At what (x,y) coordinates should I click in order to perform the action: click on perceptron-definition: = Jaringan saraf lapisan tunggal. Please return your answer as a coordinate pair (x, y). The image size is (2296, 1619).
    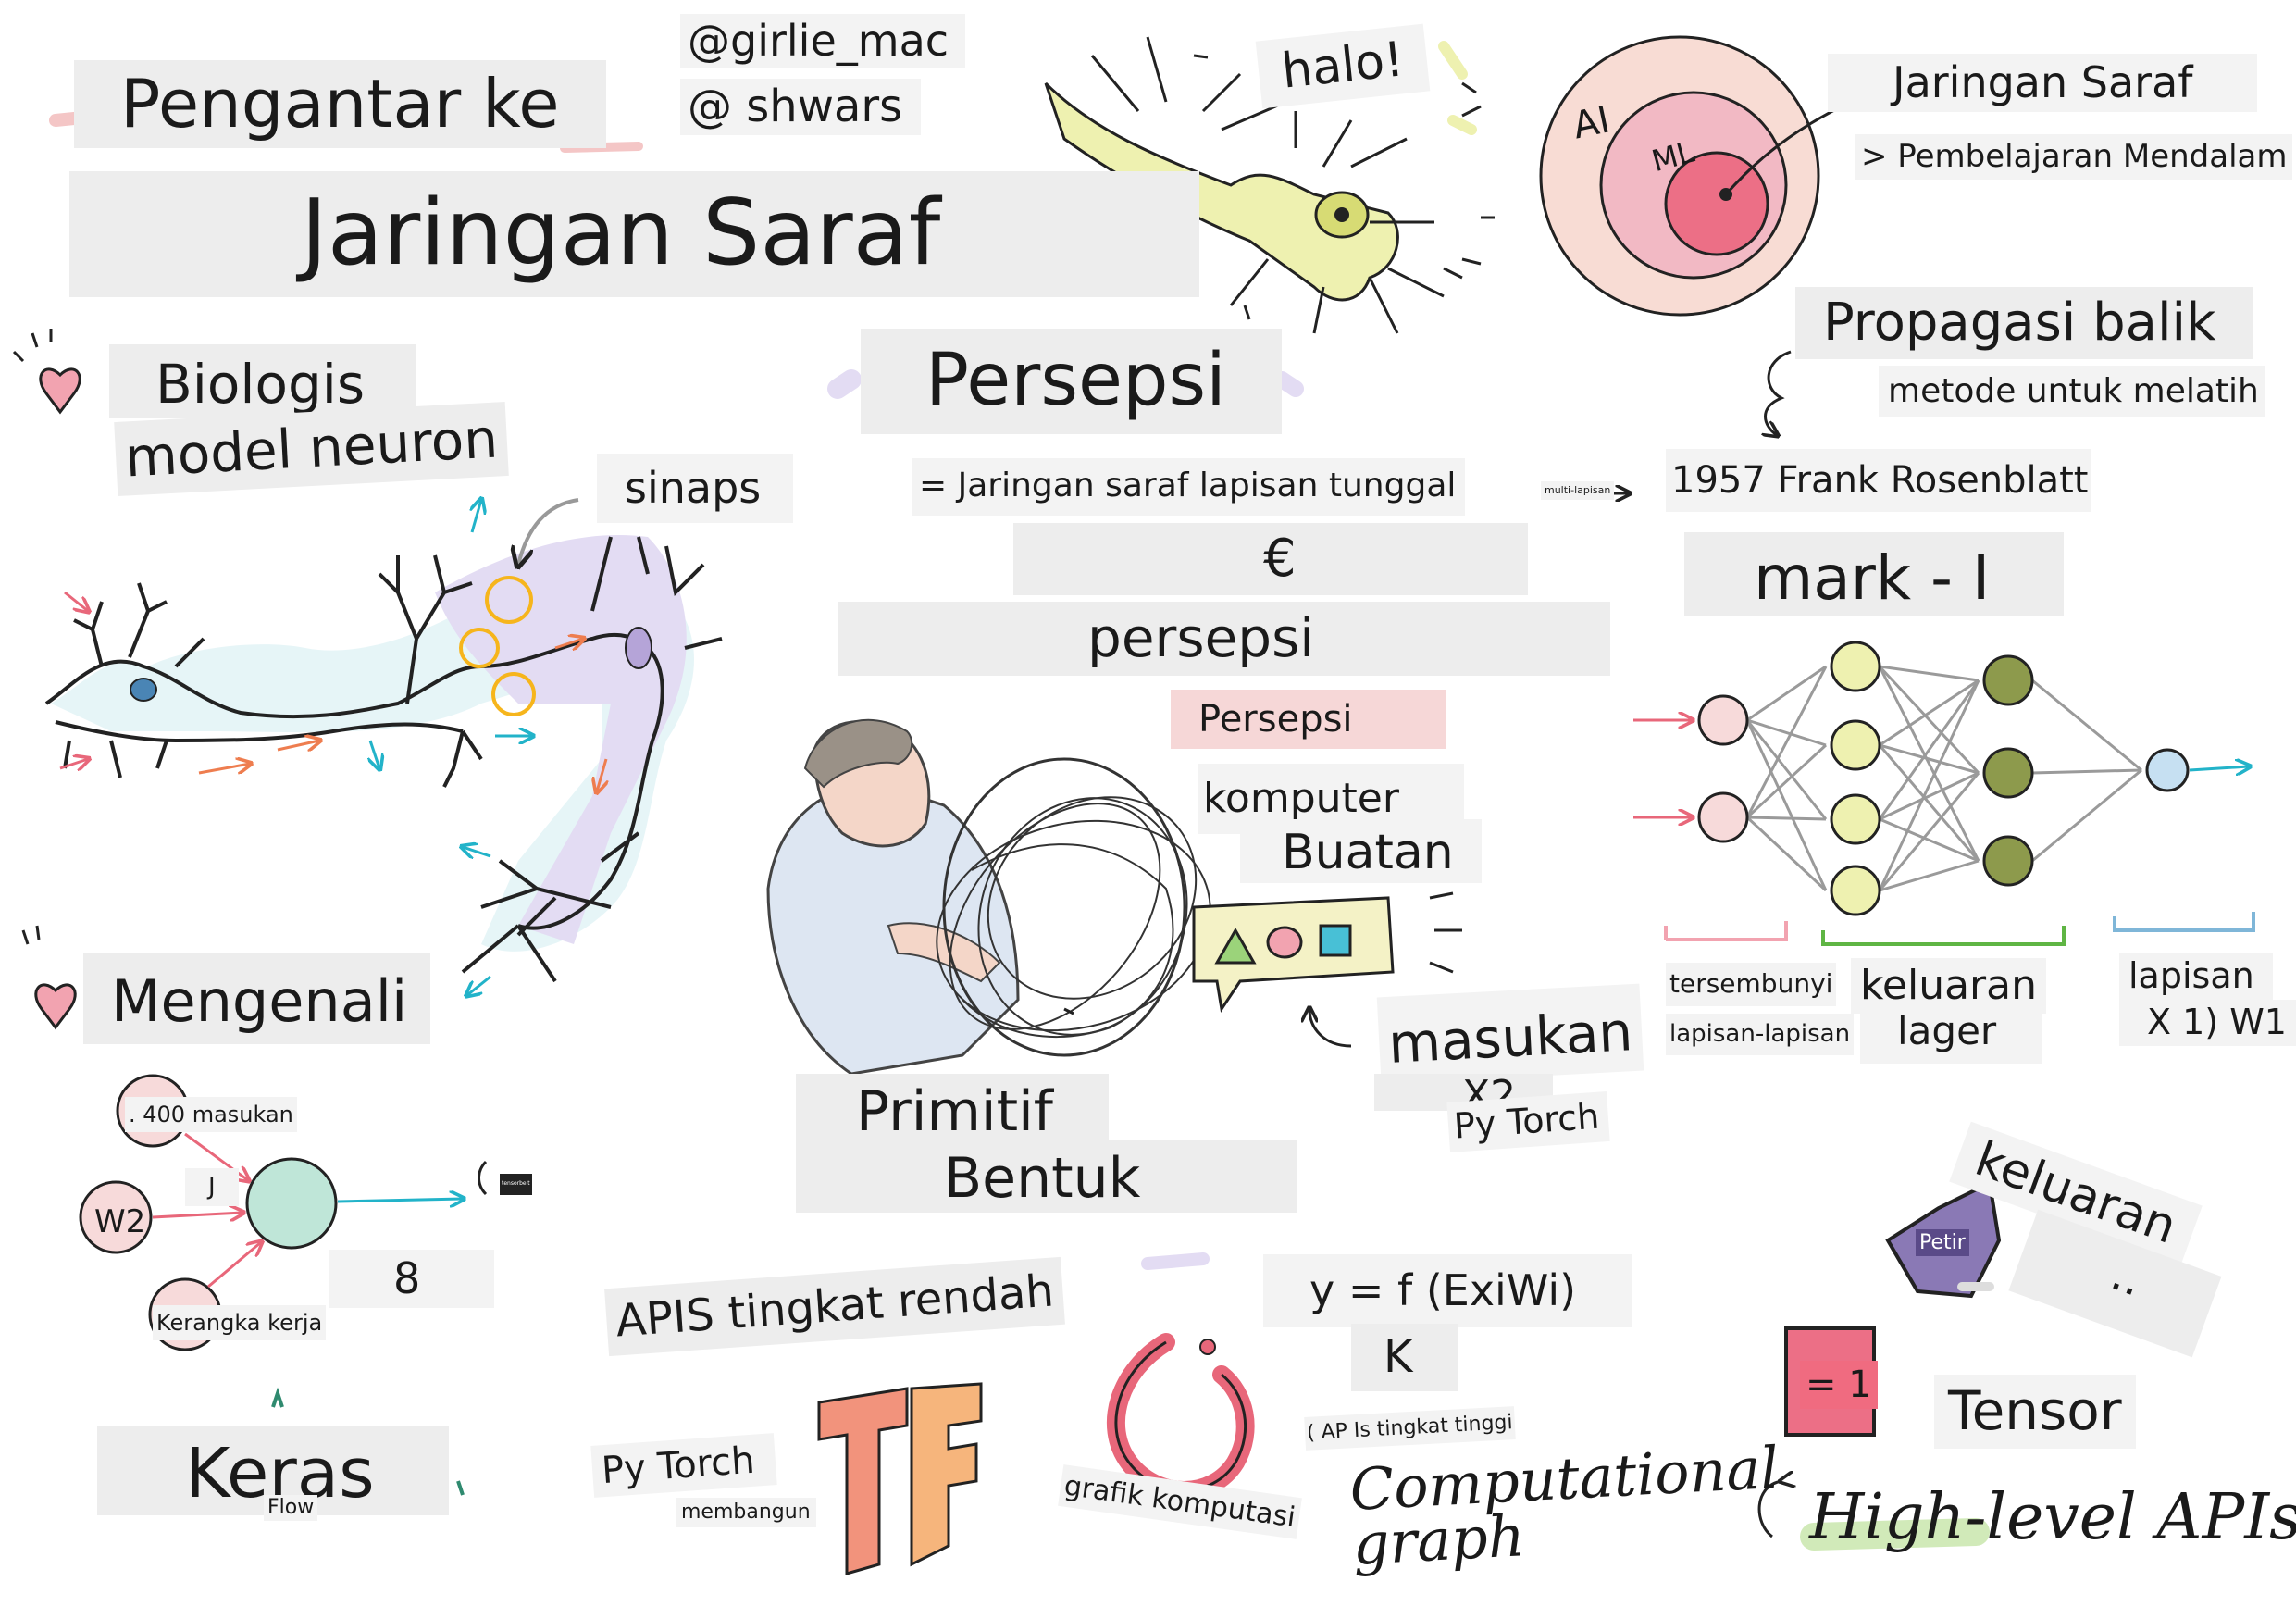
    Looking at the image, I should click on (1189, 487).